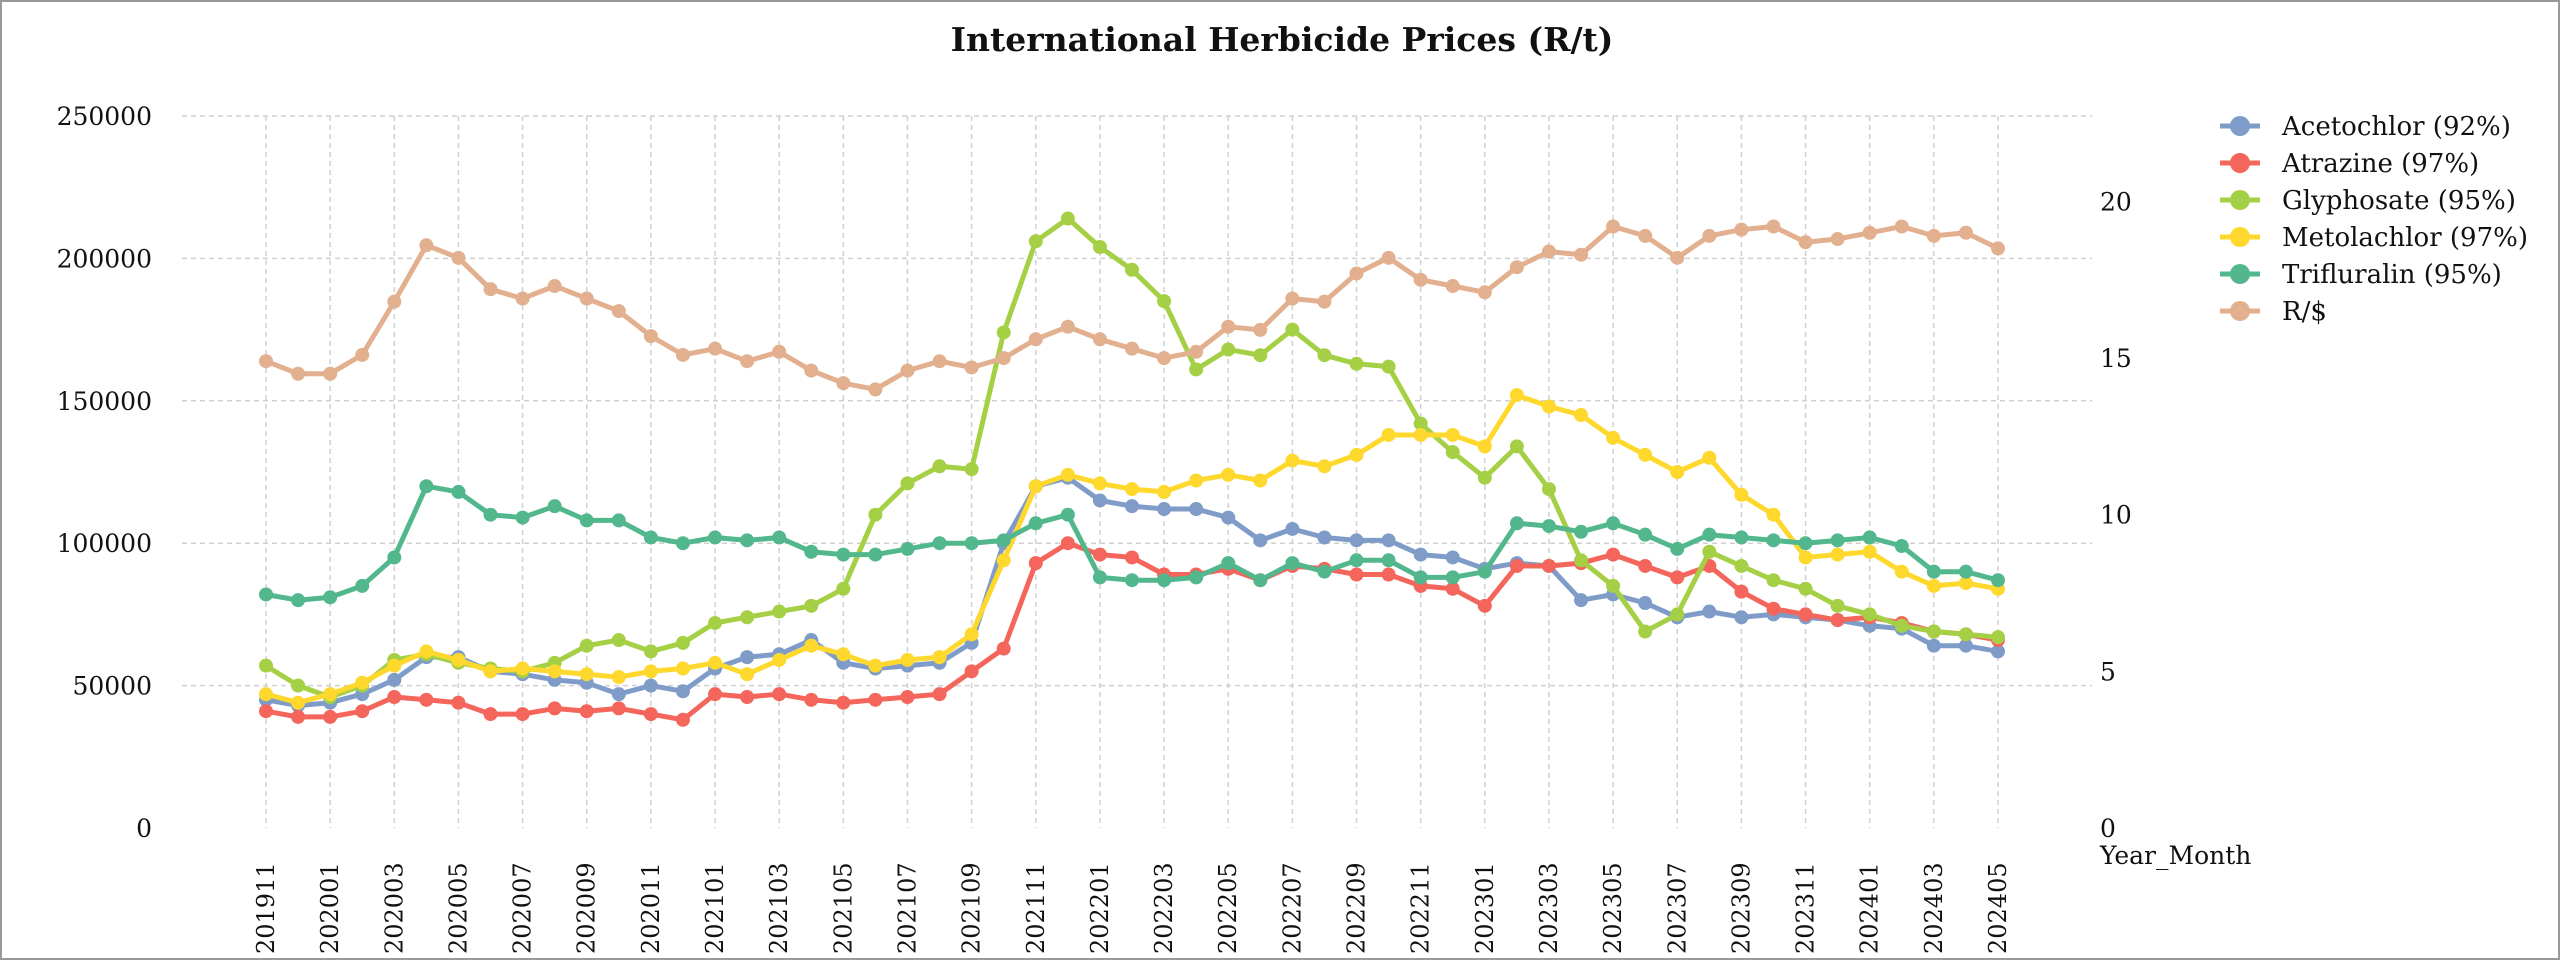 The width and height of the screenshot is (2560, 960). What do you see at coordinates (2405, 238) in the screenshot?
I see `legend-label: Metolachlor (97%)` at bounding box center [2405, 238].